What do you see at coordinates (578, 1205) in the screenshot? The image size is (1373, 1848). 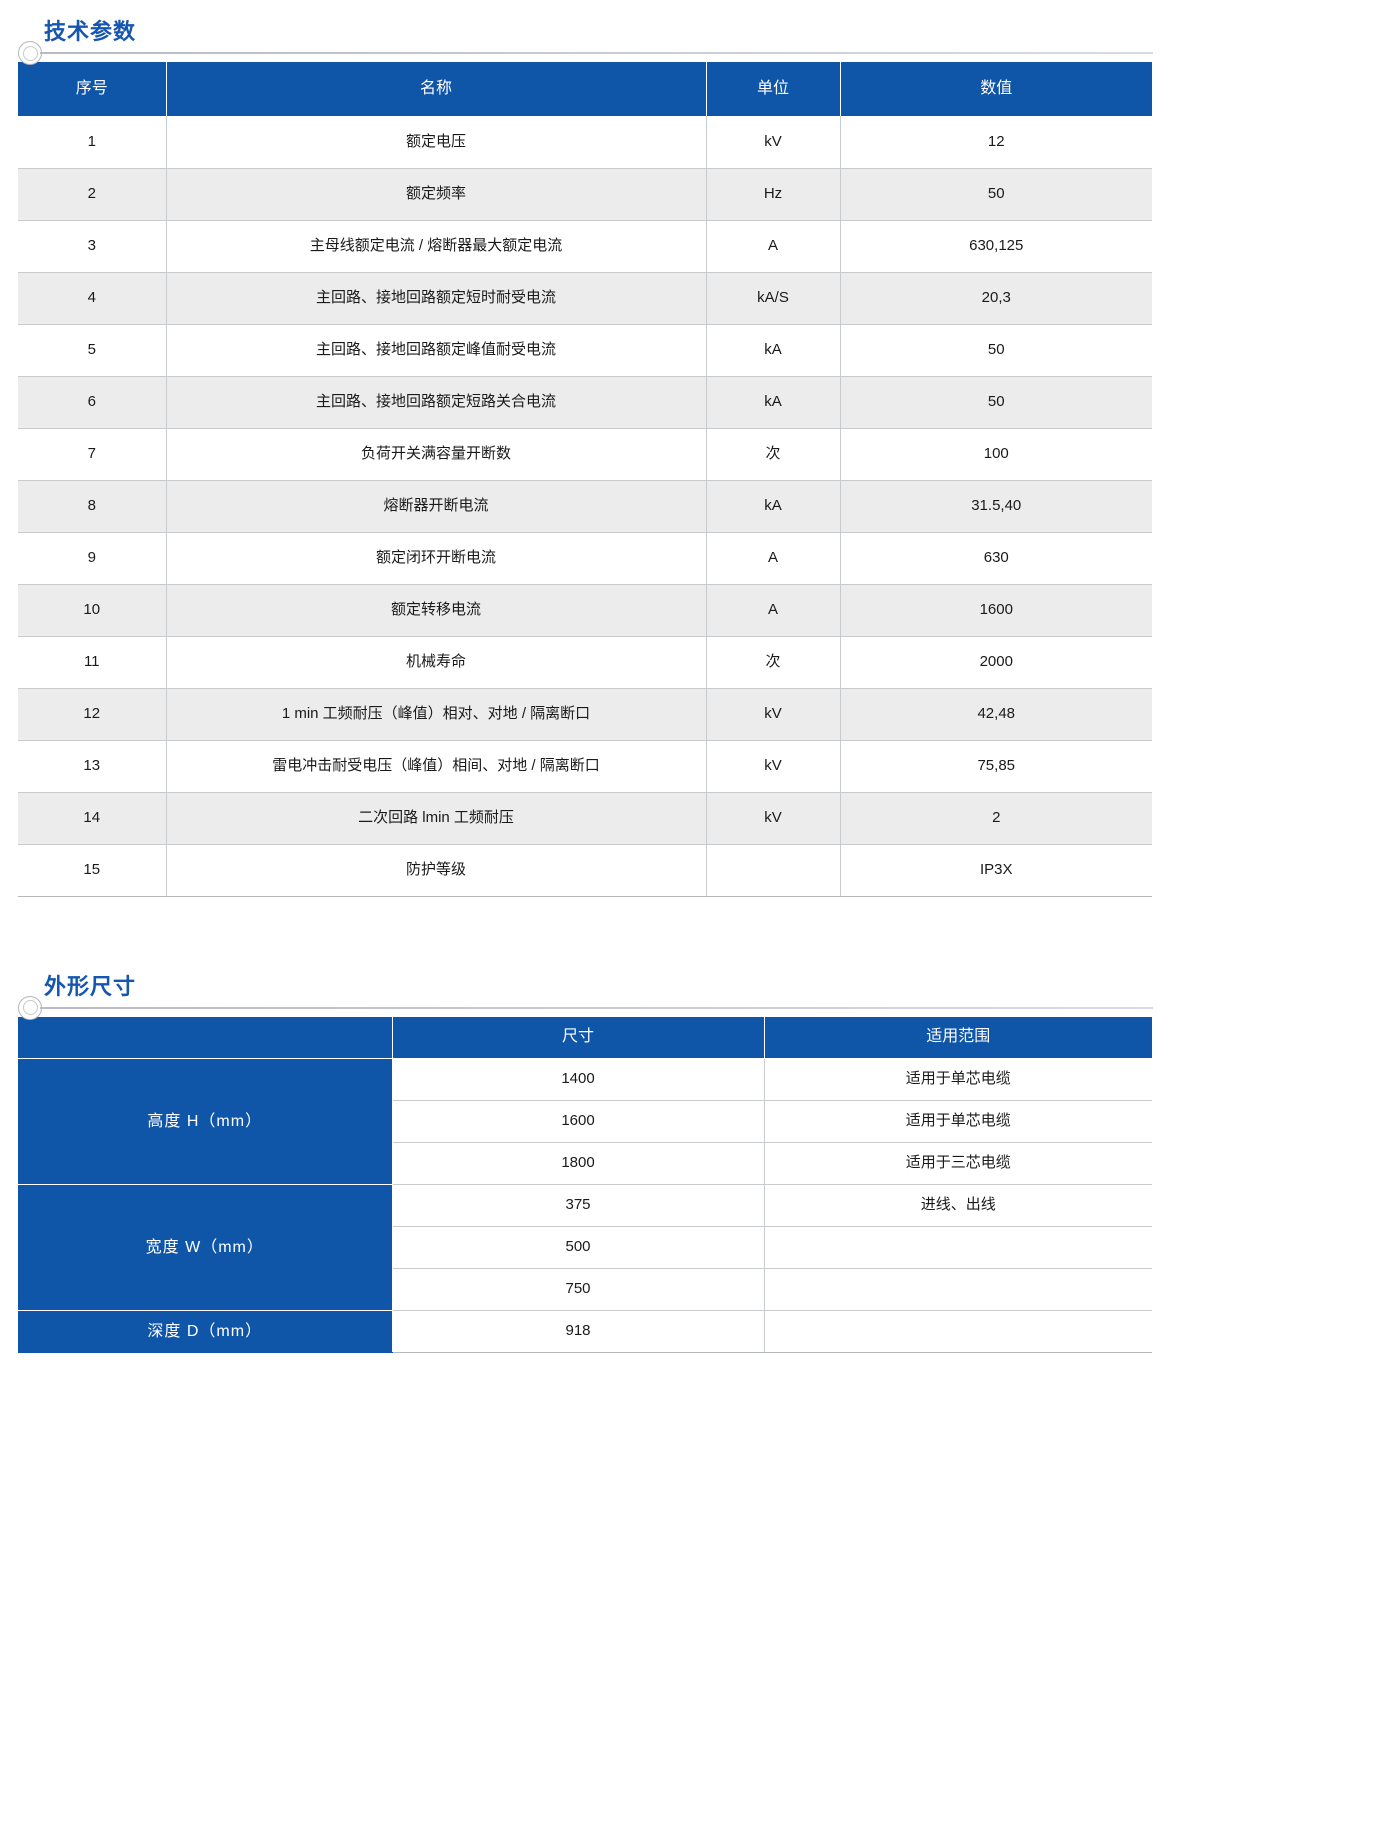 I see `cell-size: 375` at bounding box center [578, 1205].